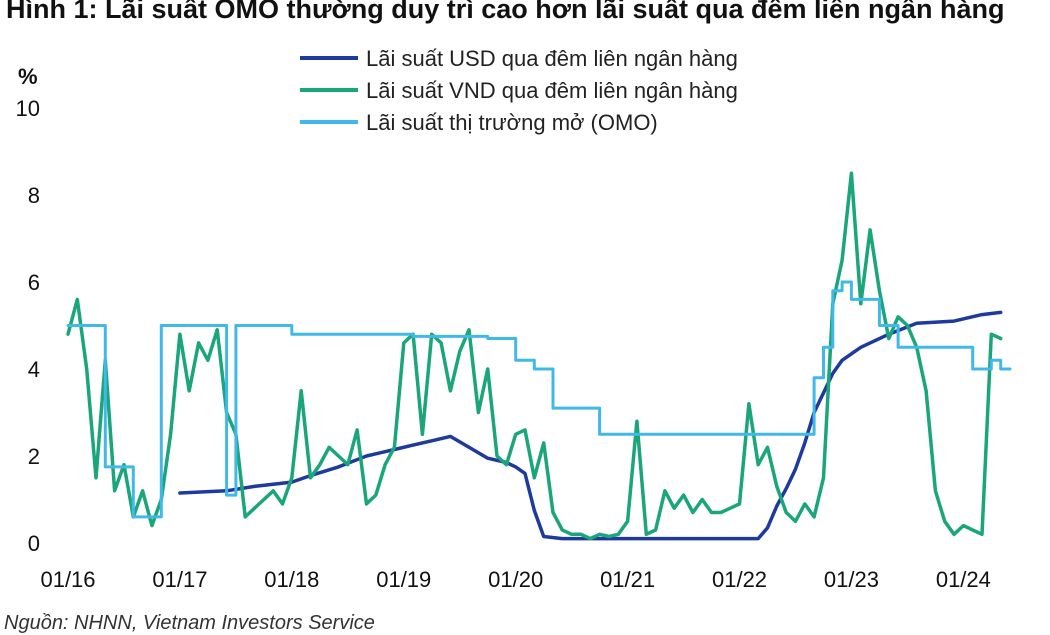 This screenshot has width=1050, height=635. Describe the element at coordinates (552, 58) in the screenshot. I see `legend-label-1: Lãi suất USD qua đêm liên ngân hàng` at that location.